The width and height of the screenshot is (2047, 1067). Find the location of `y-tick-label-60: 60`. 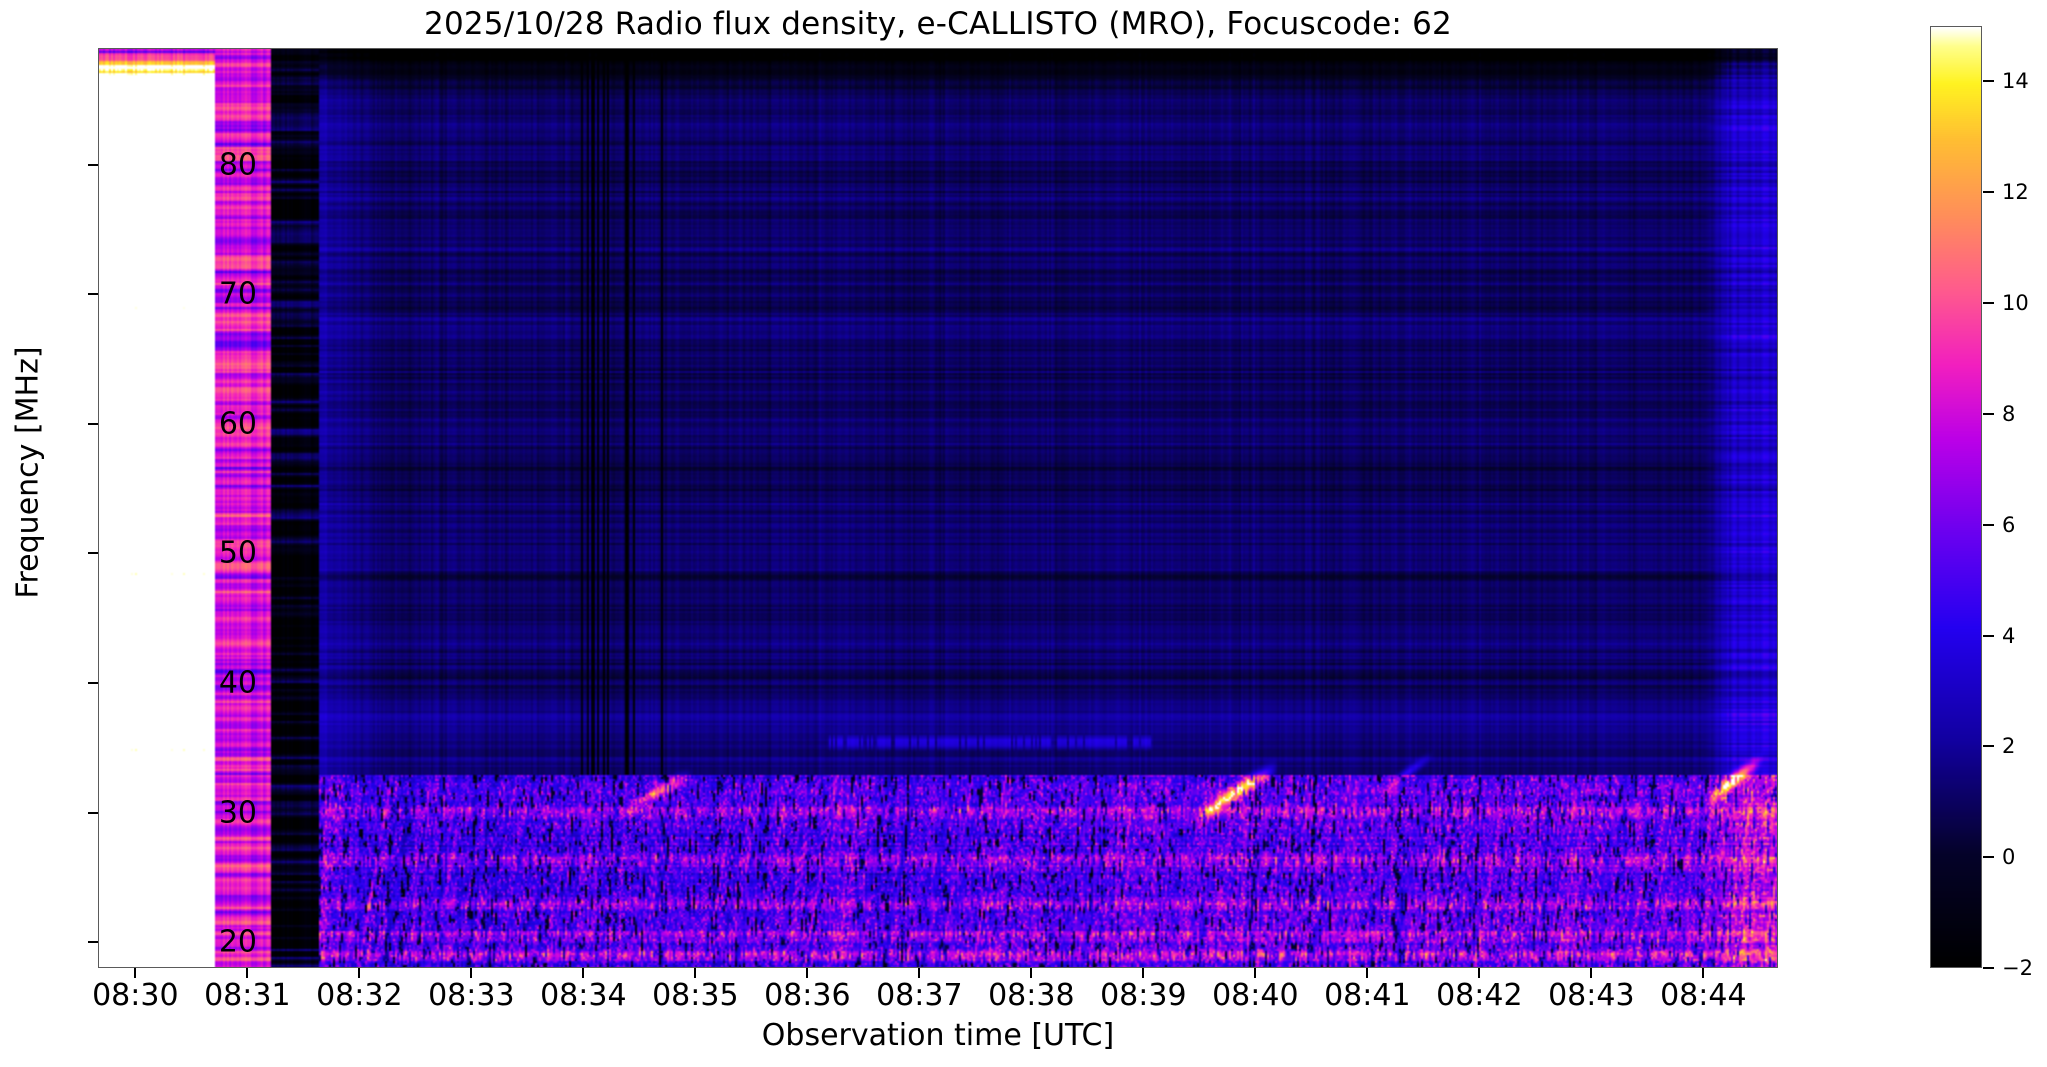

y-tick-label-60: 60 is located at coordinates (237, 424).